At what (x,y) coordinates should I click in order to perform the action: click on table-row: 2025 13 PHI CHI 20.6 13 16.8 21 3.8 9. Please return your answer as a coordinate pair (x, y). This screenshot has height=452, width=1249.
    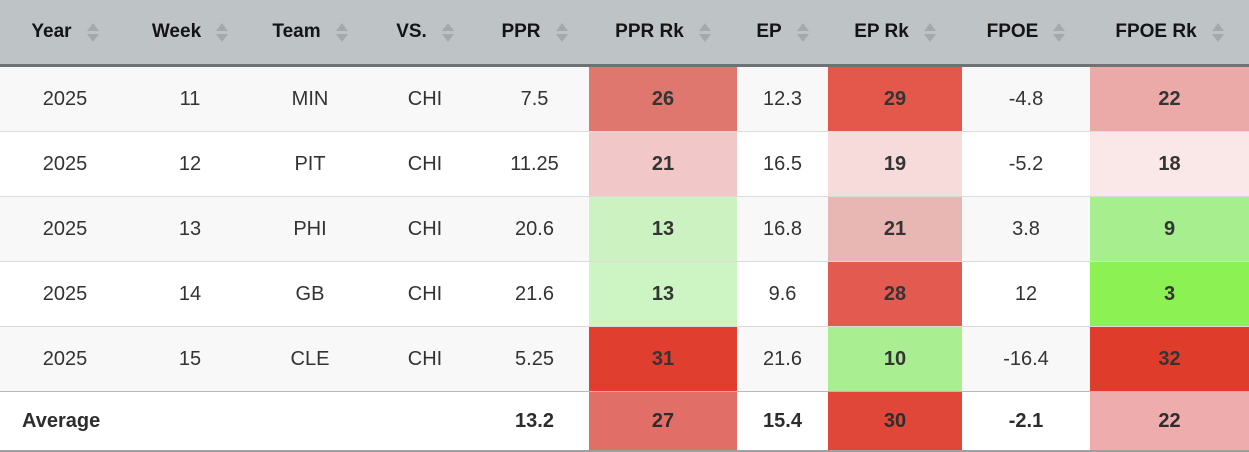
    Looking at the image, I should click on (624, 229).